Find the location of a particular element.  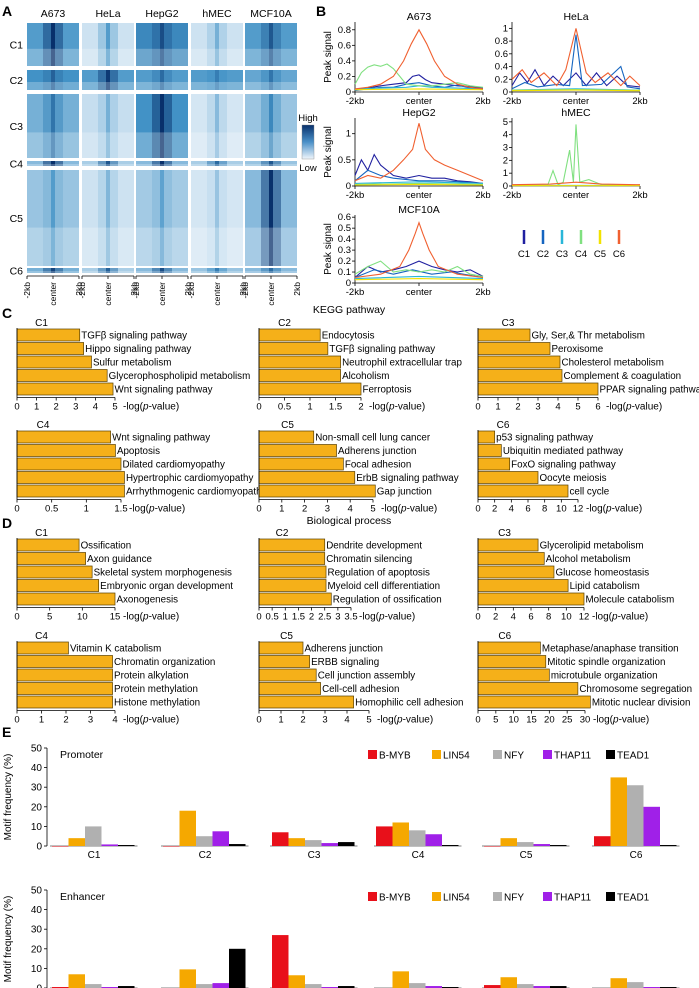

bar-lipid-catabolism is located at coordinates (523, 585).